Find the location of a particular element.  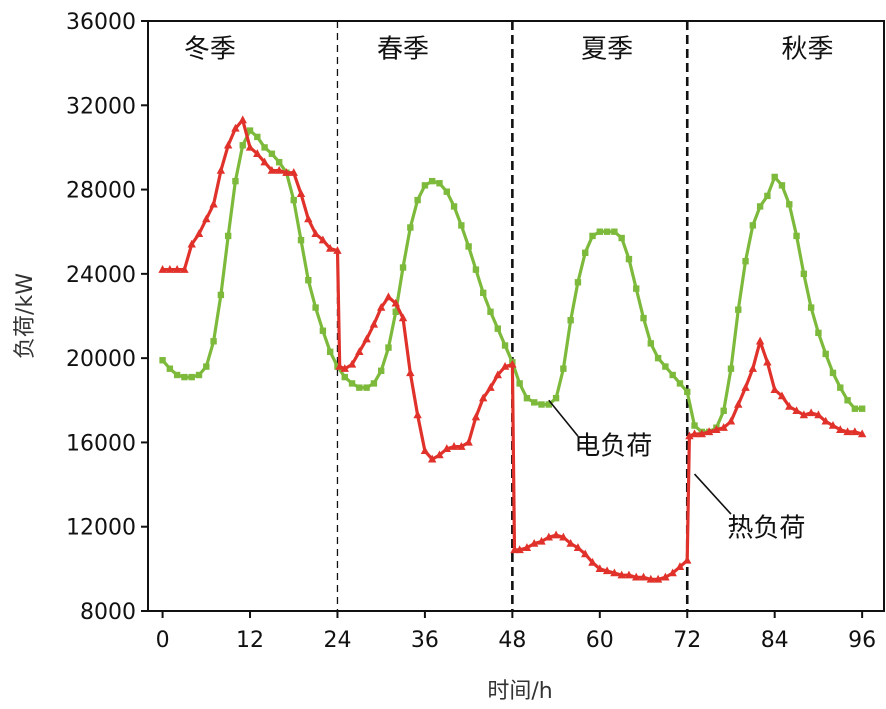

y-tick-label: 8000 is located at coordinates (108, 612).